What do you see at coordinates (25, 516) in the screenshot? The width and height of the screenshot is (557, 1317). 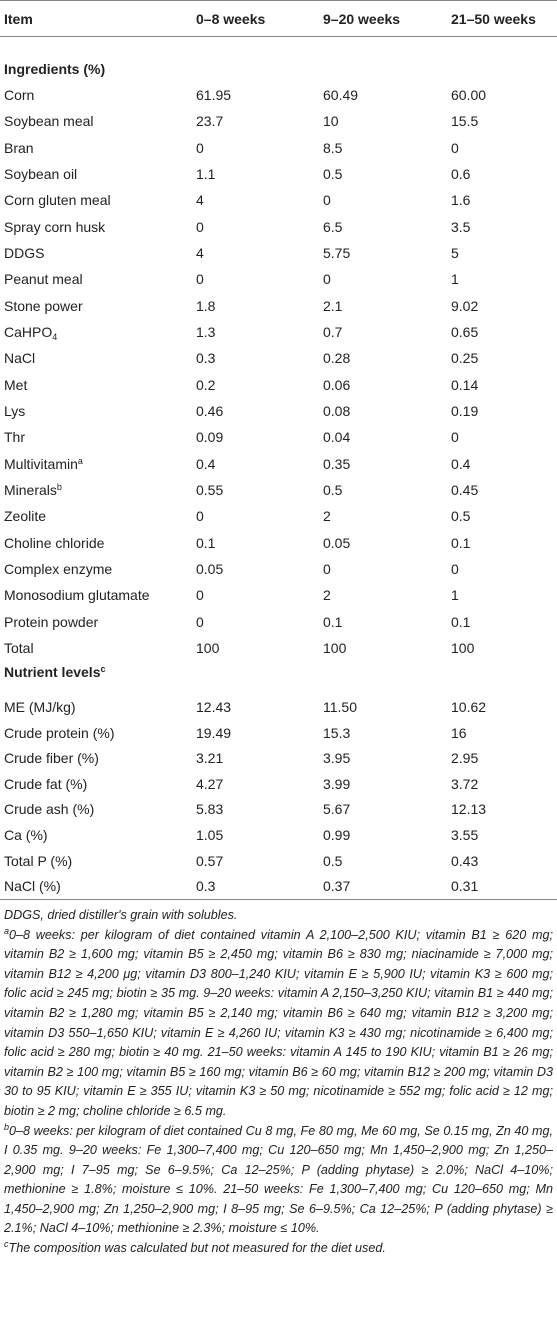 I see `item-name: Zeolite` at bounding box center [25, 516].